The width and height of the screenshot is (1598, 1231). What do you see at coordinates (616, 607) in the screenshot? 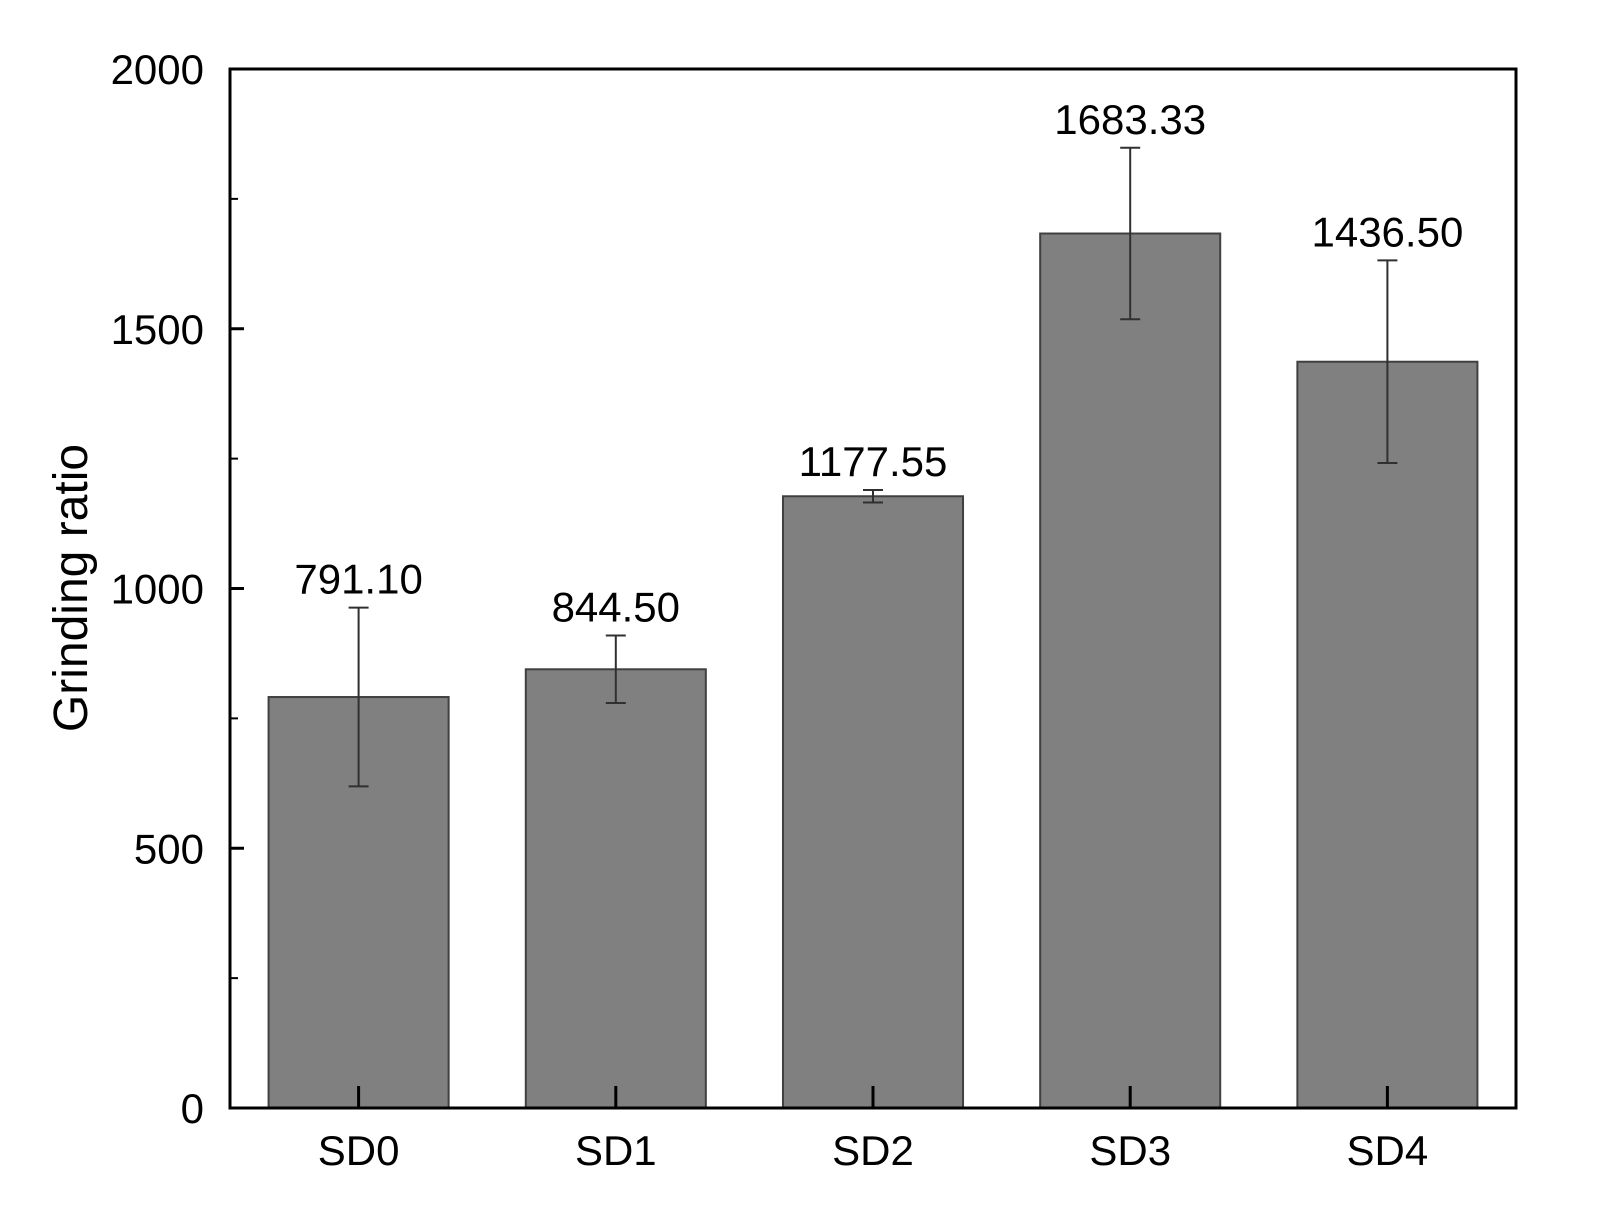
I see `value-label-sd1: 844.50` at bounding box center [616, 607].